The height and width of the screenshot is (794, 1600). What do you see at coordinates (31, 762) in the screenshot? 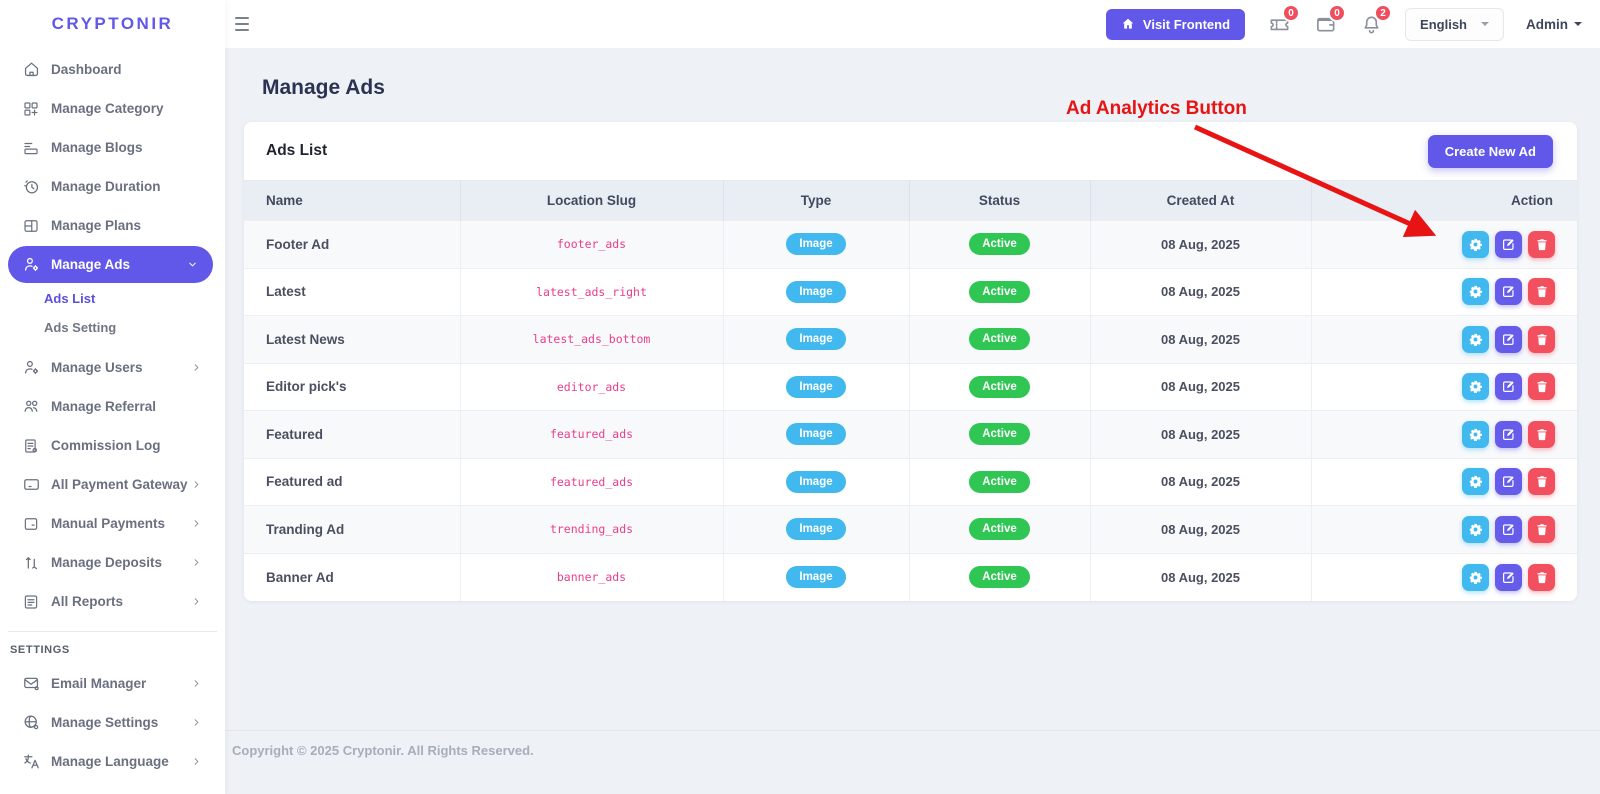
I see `translate-icon` at bounding box center [31, 762].